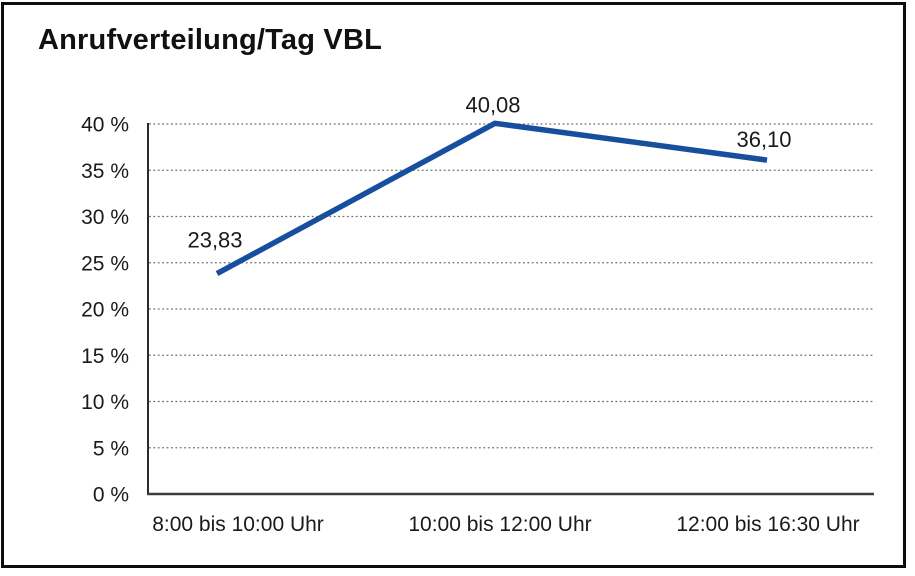  Describe the element at coordinates (111, 448) in the screenshot. I see `y-tick-label: 5 %` at that location.